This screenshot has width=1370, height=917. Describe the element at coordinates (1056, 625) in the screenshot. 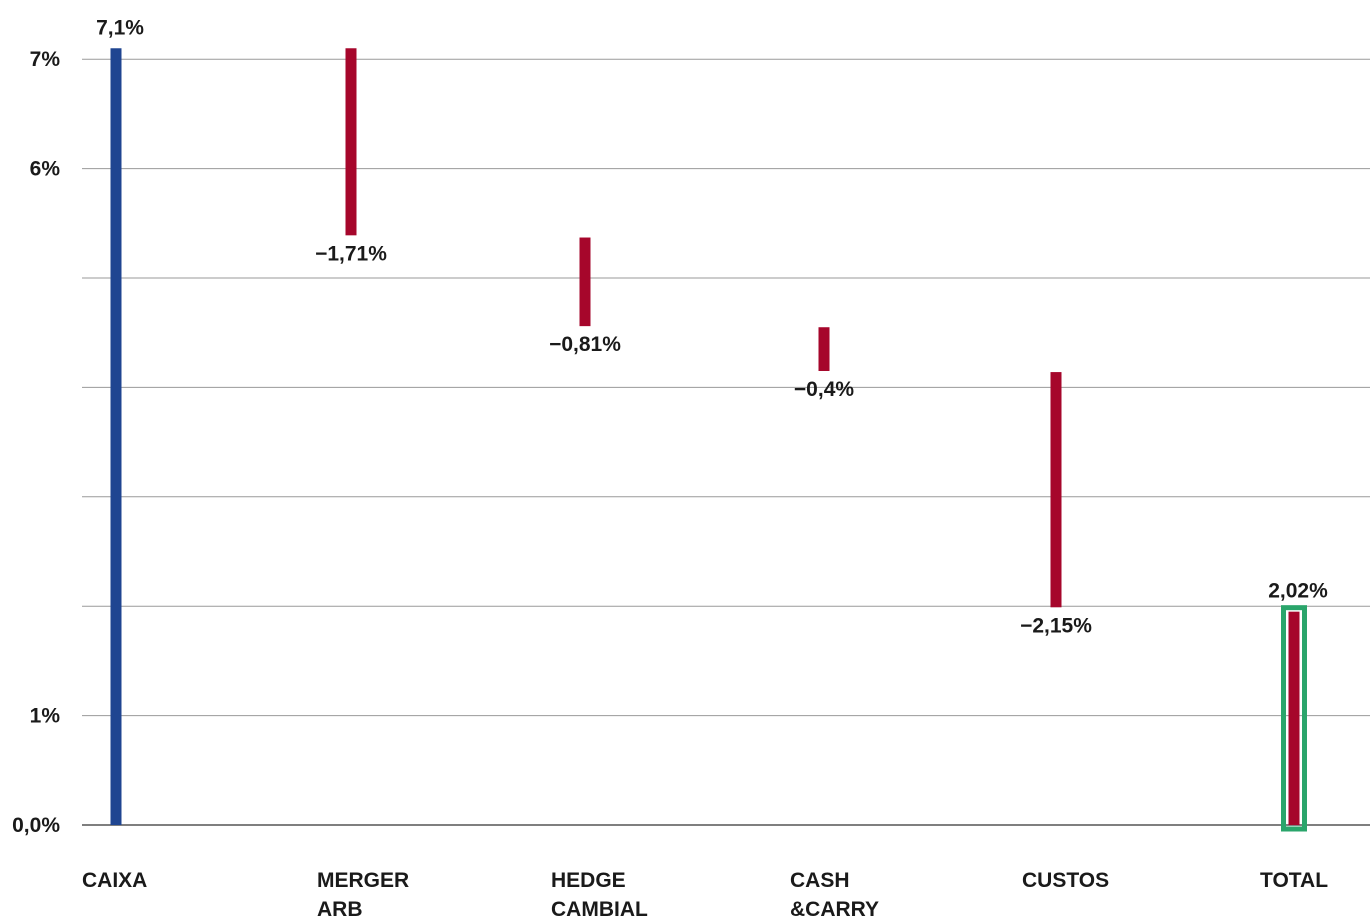

I see `data-label: −2,15%` at that location.